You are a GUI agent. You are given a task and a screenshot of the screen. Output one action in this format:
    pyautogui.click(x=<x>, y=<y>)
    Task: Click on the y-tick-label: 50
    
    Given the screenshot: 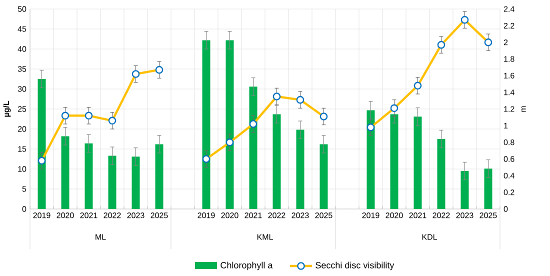 What is the action you would take?
    pyautogui.click(x=22, y=9)
    